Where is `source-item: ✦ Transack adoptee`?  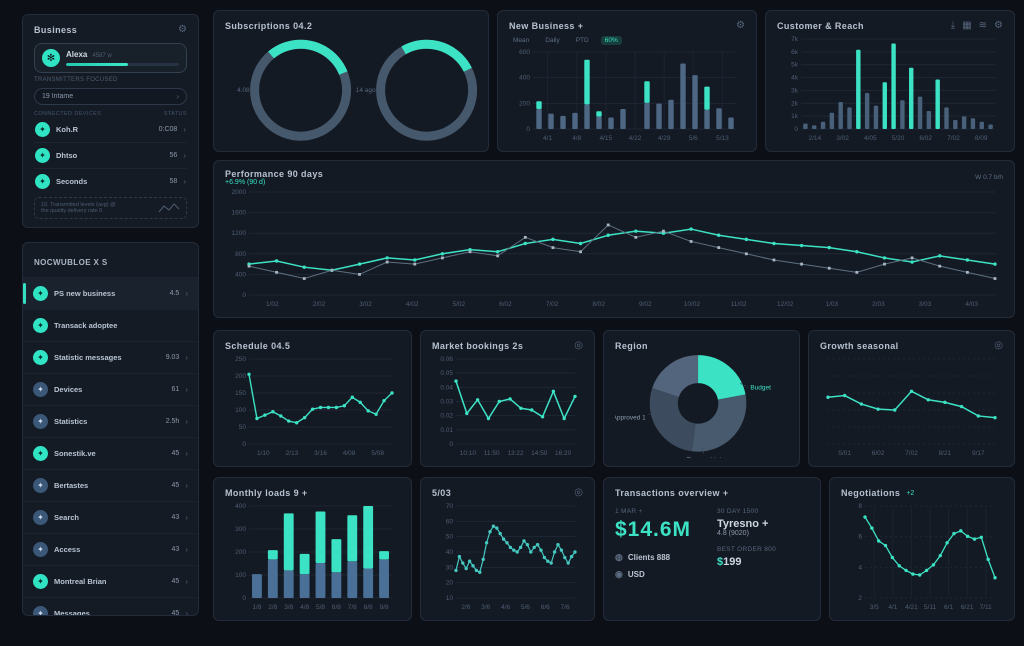 source-item: ✦ Transack adoptee is located at coordinates (110, 326).